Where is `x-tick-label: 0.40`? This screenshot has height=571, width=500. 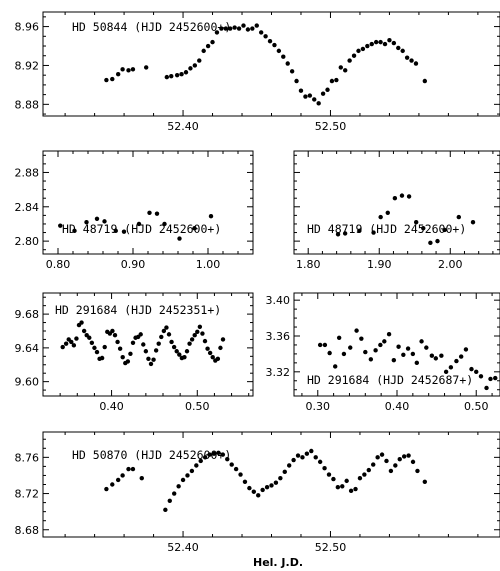 x-tick-label: 0.40 is located at coordinates (111, 406).